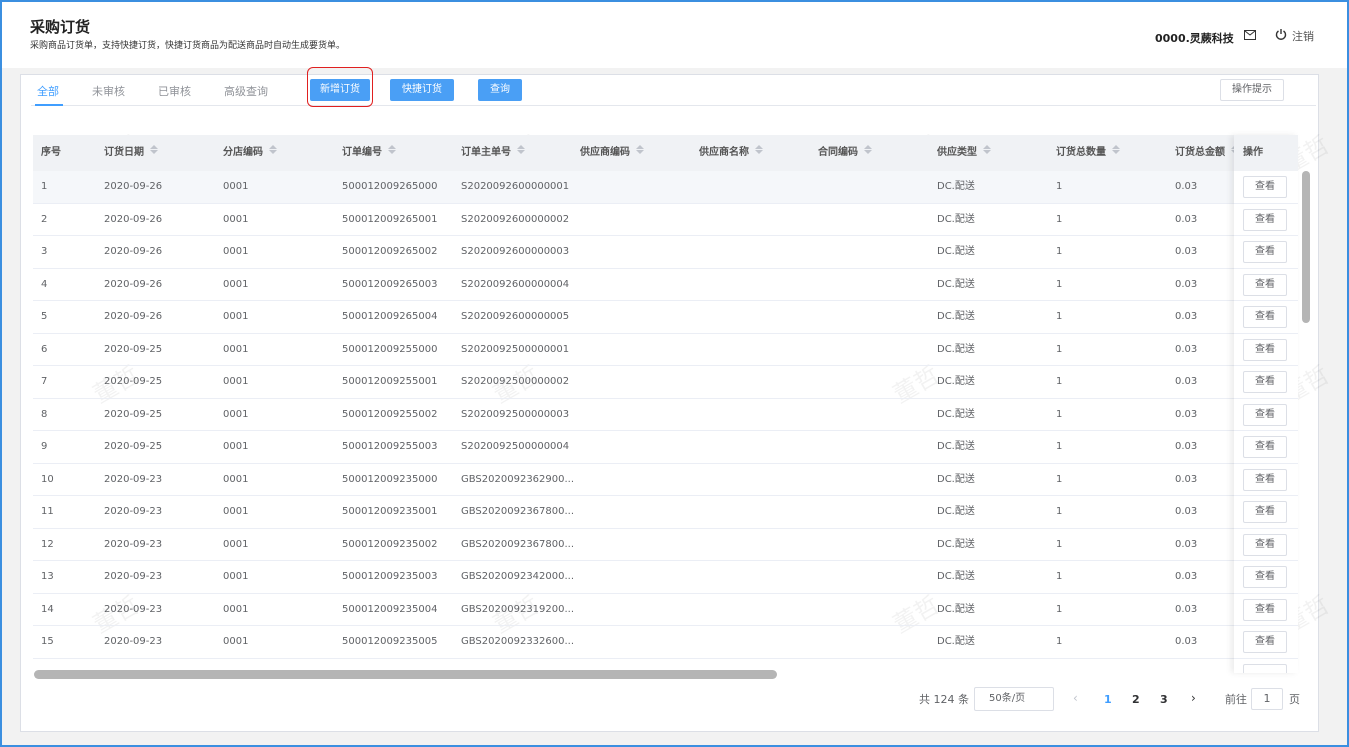 This screenshot has width=1349, height=747. I want to click on h-scrollbar-thumb, so click(405, 674).